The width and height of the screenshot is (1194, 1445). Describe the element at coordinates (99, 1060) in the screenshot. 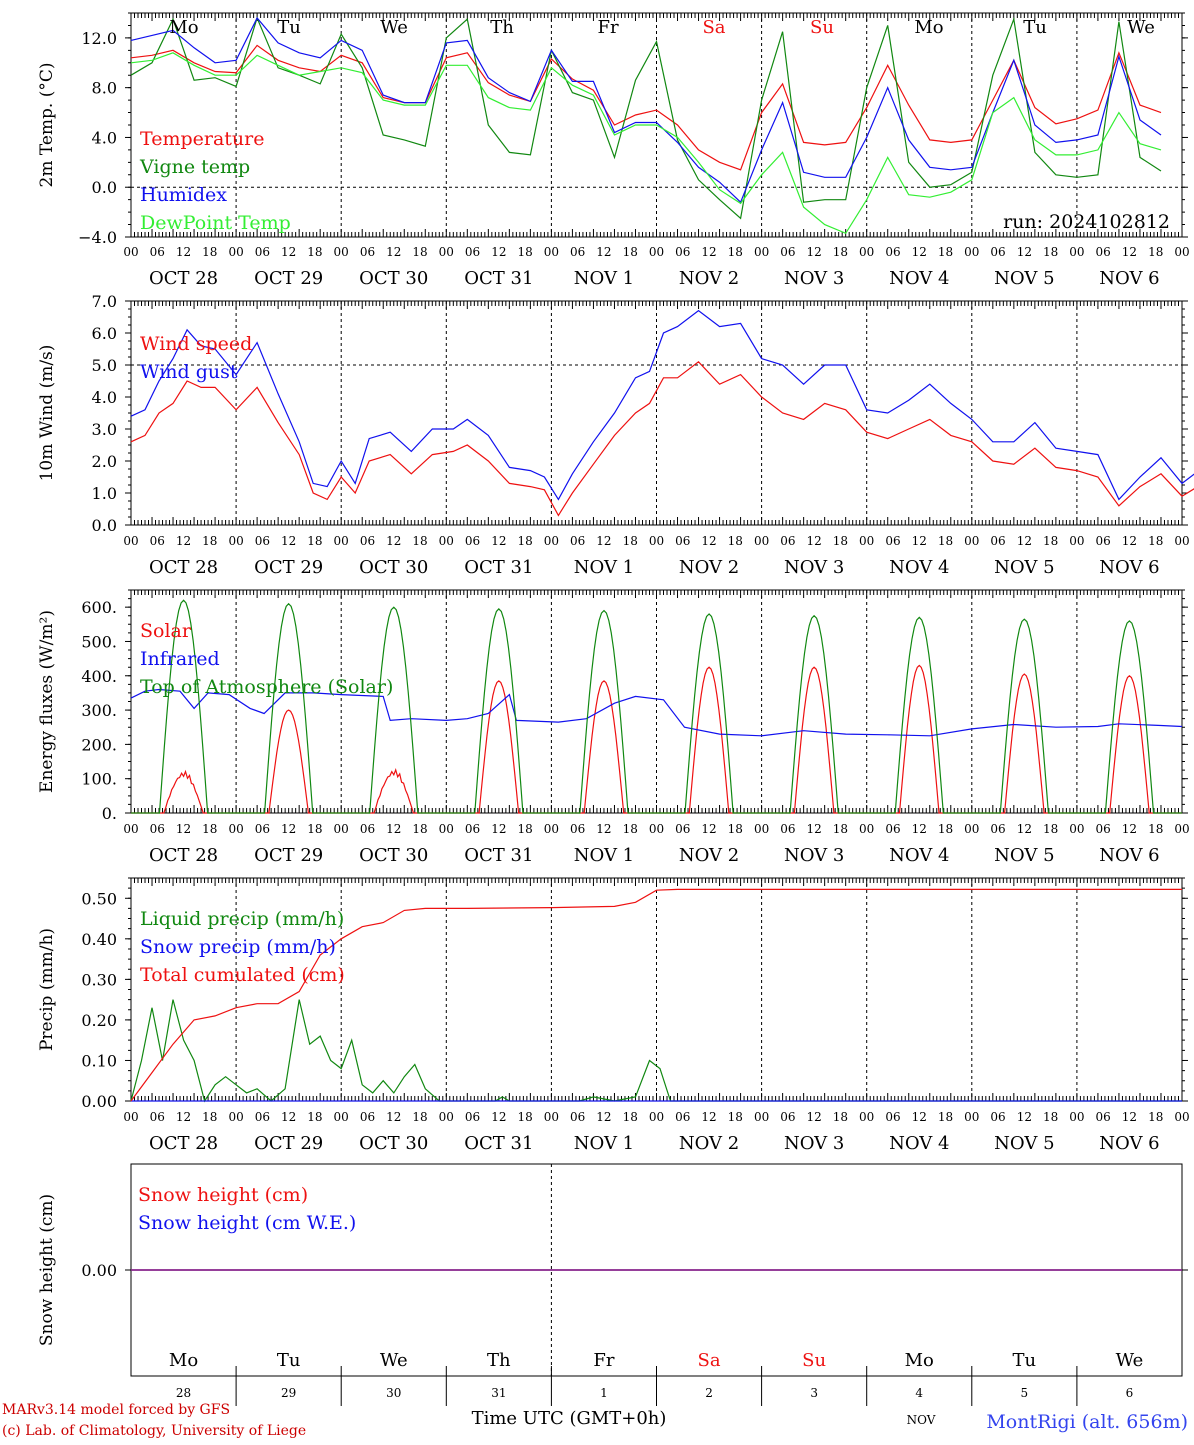

I see `y-tick-label: 0.10` at that location.